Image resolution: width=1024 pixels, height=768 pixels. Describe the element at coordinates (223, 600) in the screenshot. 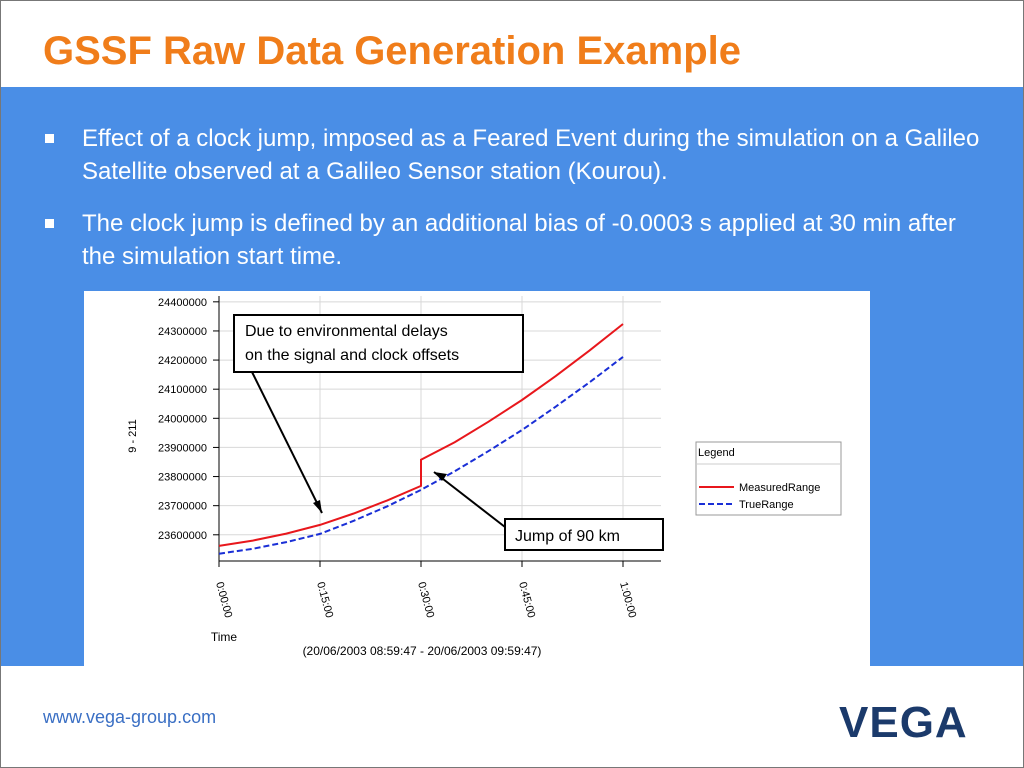

I see `x-tick-label: 0:00:00` at that location.